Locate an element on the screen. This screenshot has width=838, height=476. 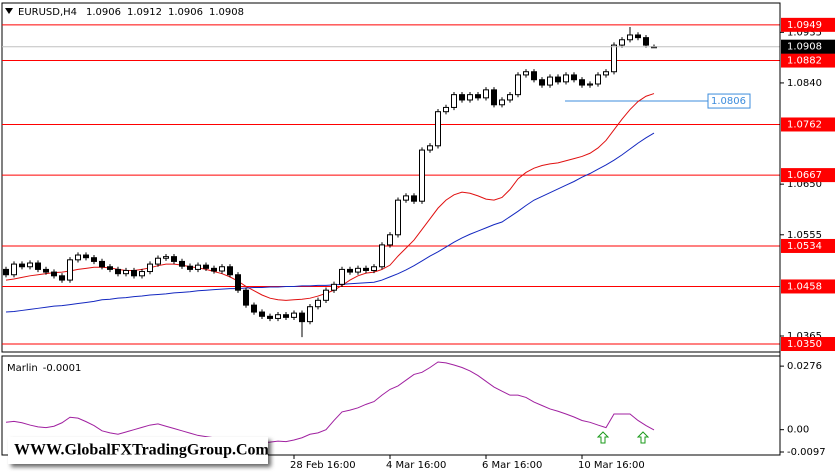
x-tick-label: 4 Mar 16:00 is located at coordinates (416, 465).